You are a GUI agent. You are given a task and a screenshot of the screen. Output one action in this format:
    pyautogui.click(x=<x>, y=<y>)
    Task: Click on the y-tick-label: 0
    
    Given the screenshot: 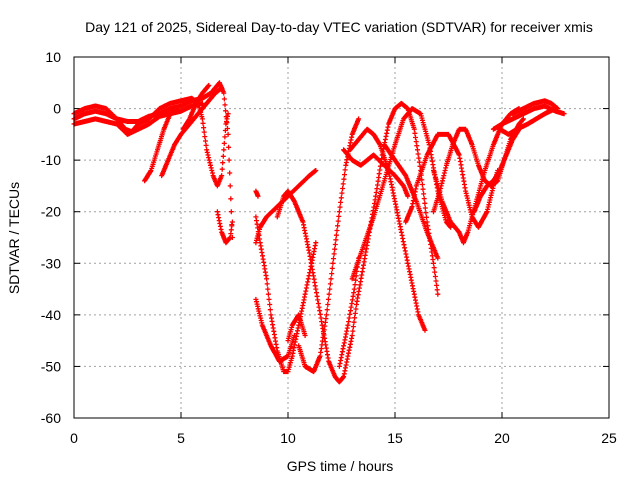 What is the action you would take?
    pyautogui.click(x=57, y=109)
    